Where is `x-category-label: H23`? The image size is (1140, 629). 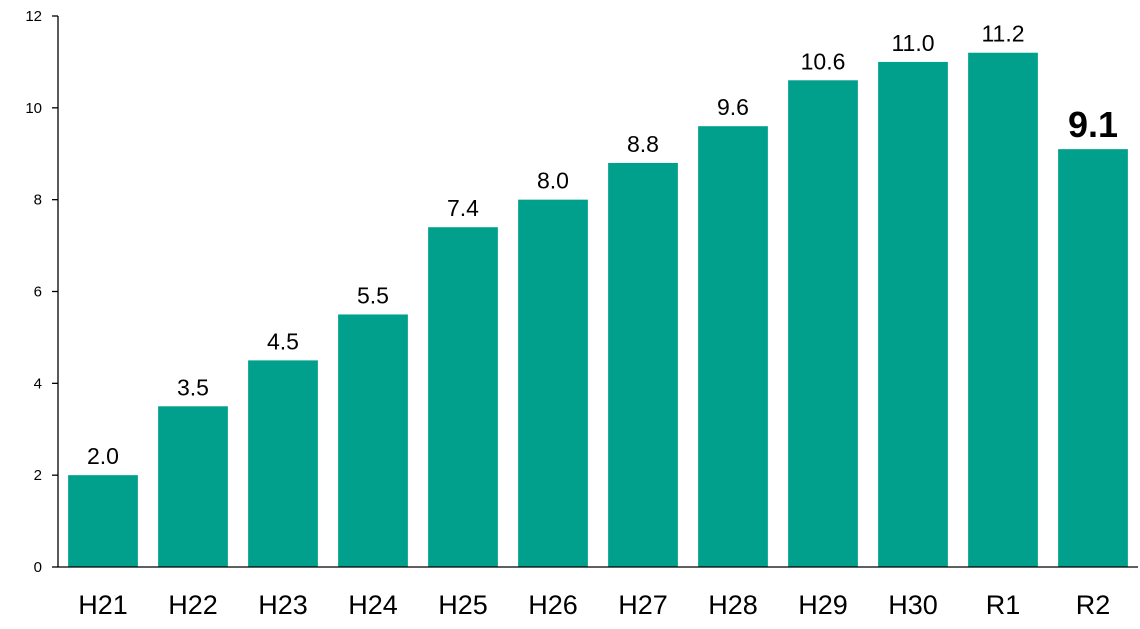 x-category-label: H23 is located at coordinates (283, 605).